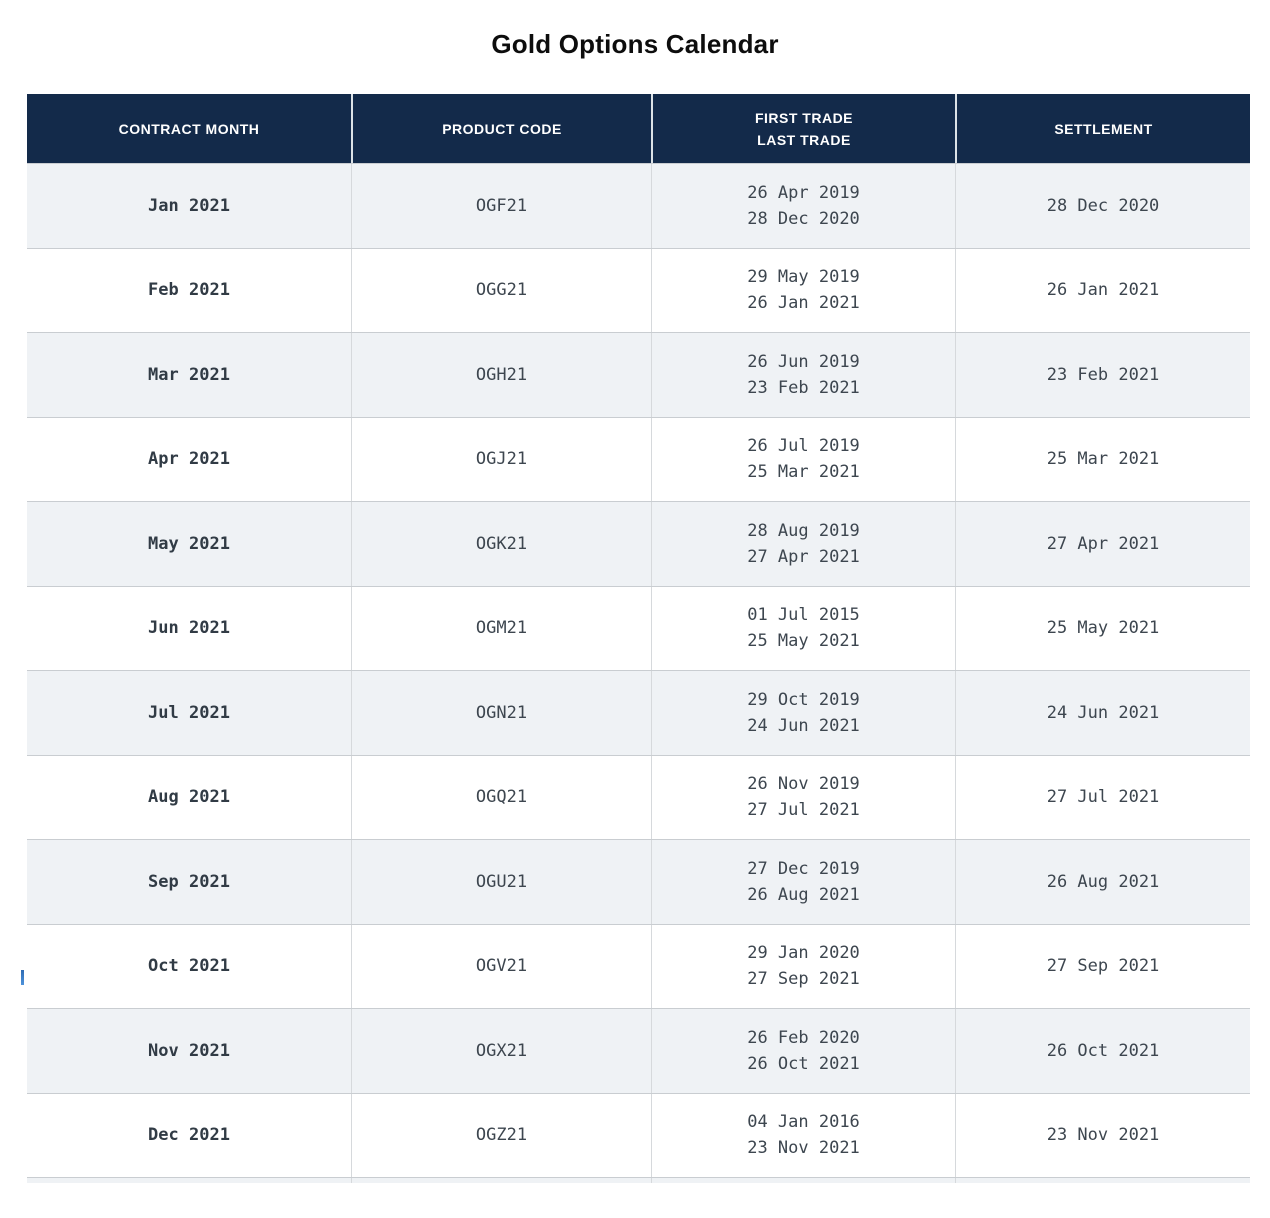 The image size is (1270, 1218). What do you see at coordinates (803, 206) in the screenshot?
I see `first-last-trade-cell: 26 Apr 2019 28 Dec 2020` at bounding box center [803, 206].